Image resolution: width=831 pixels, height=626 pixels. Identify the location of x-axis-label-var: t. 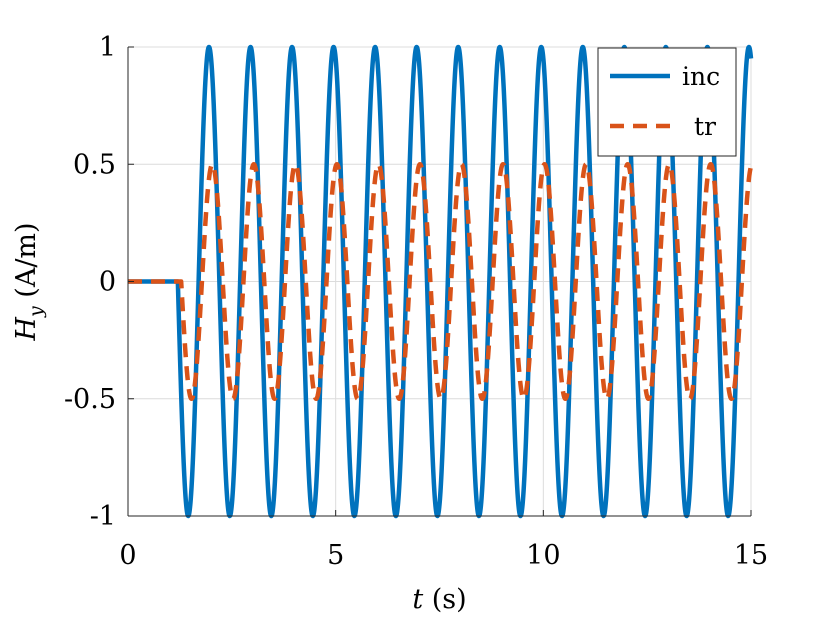
(417, 599).